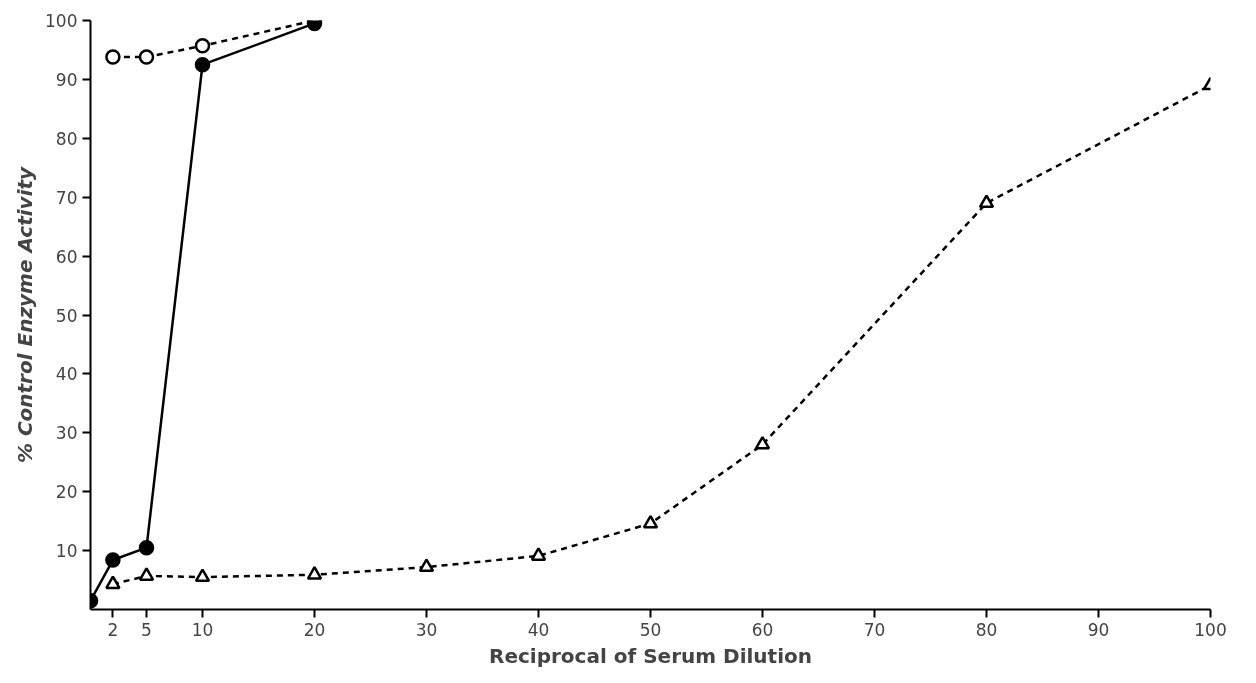 This screenshot has height=683, width=1256. I want to click on y-tick-label: 20, so click(66, 492).